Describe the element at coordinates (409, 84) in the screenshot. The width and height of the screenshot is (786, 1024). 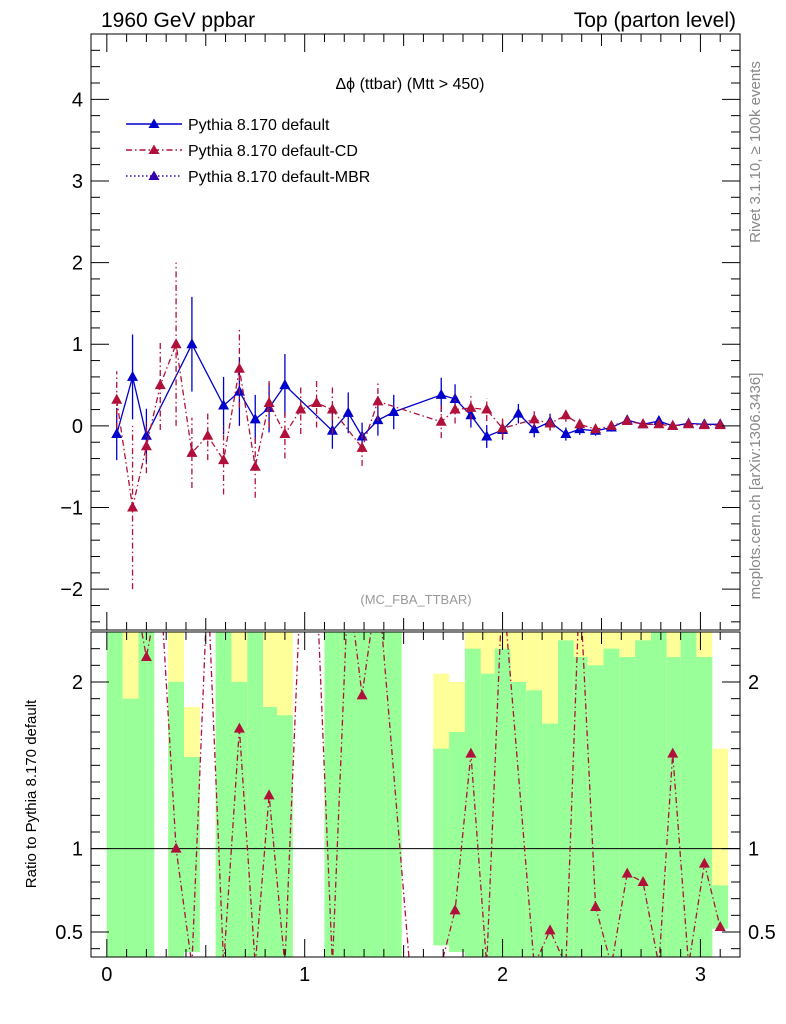
I see `main-title: Δϕ (ttbar) (Mtt > 450)` at that location.